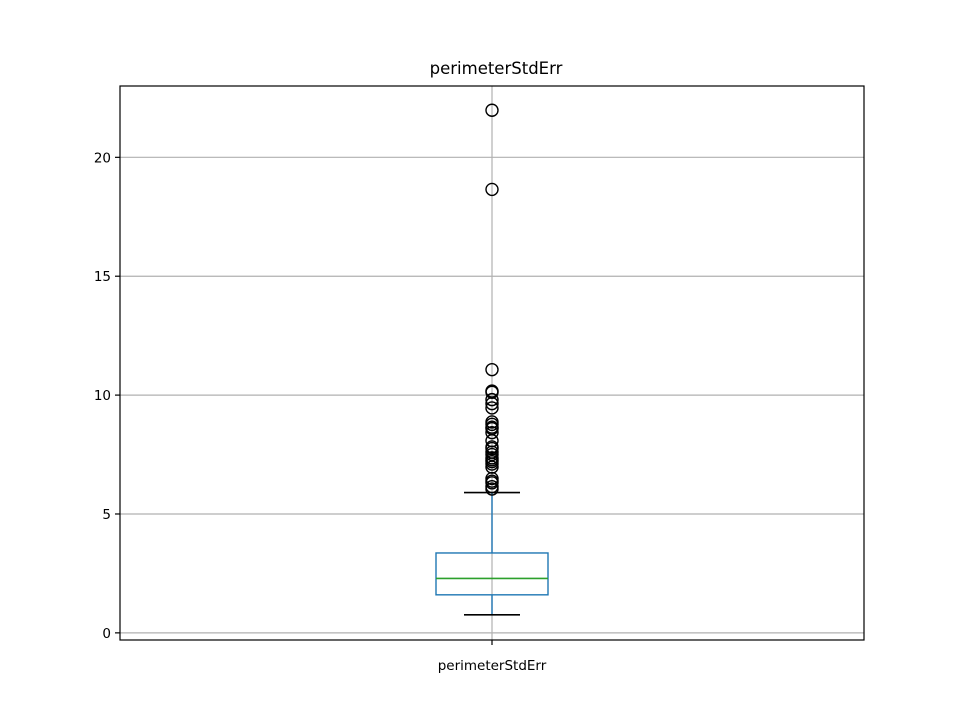  Describe the element at coordinates (496, 68) in the screenshot. I see `chart-title: perimeterStdErr` at that location.